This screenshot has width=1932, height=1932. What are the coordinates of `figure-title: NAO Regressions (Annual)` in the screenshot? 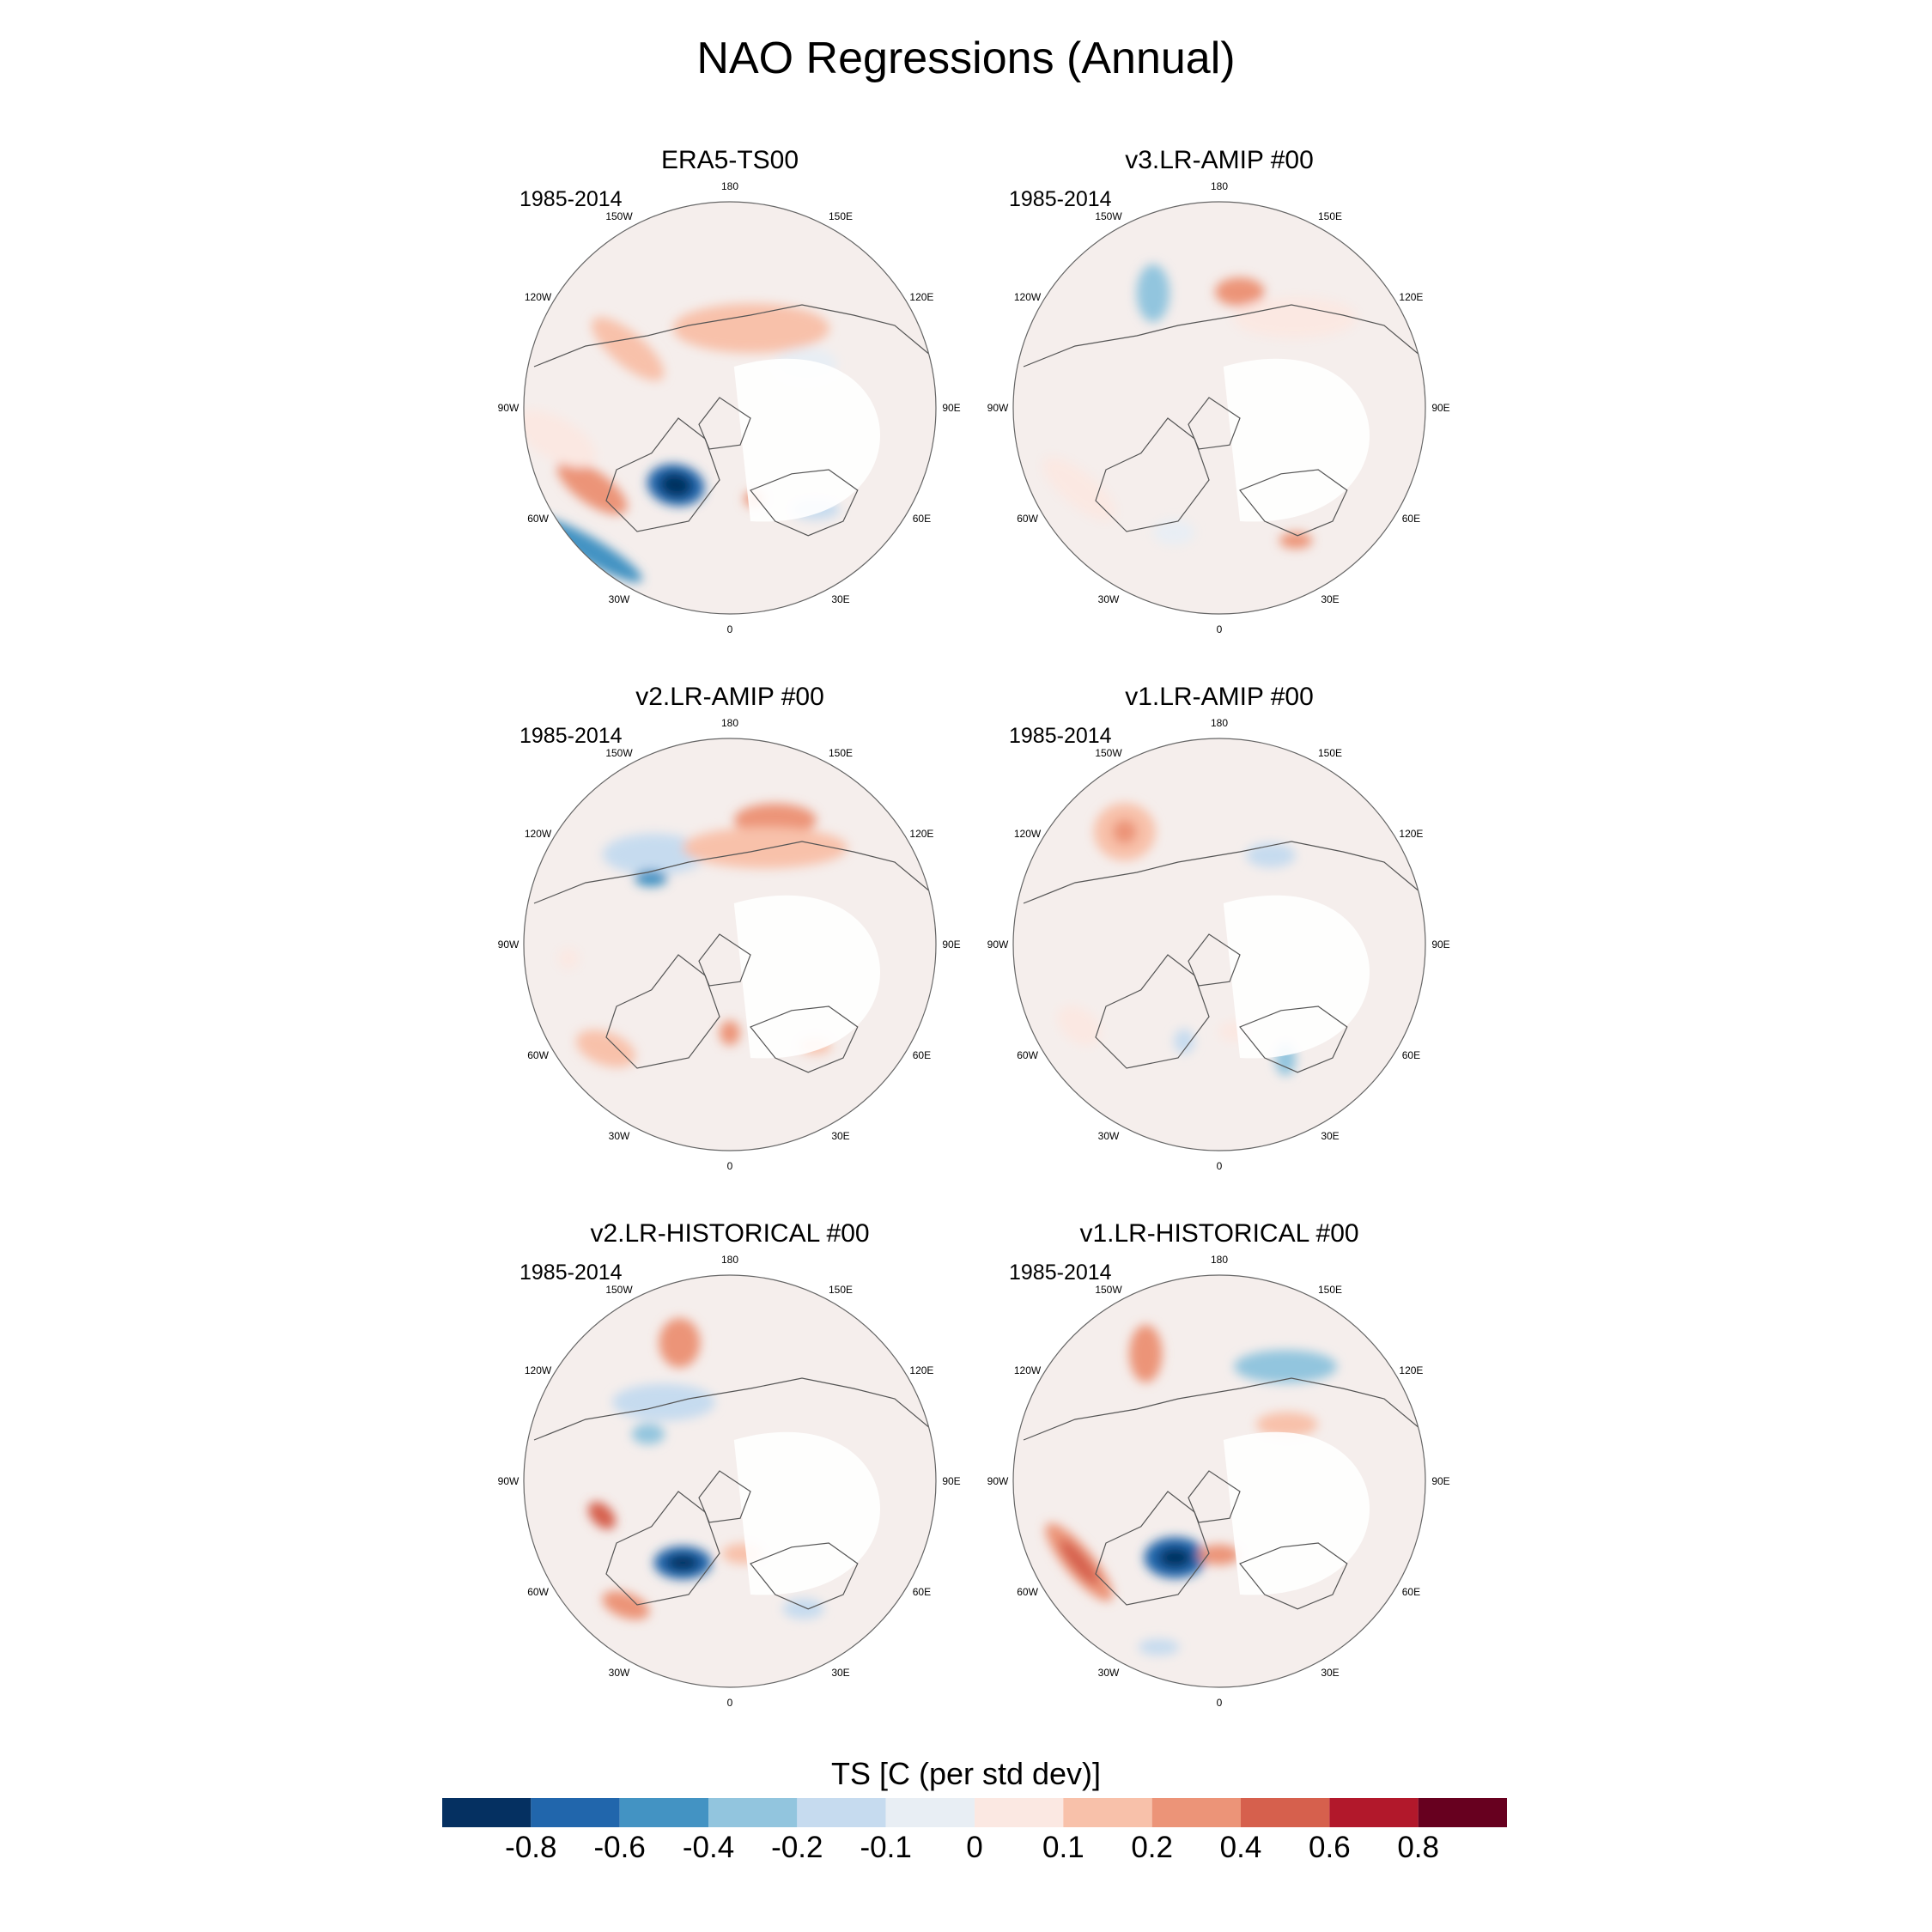 It's located at (966, 58).